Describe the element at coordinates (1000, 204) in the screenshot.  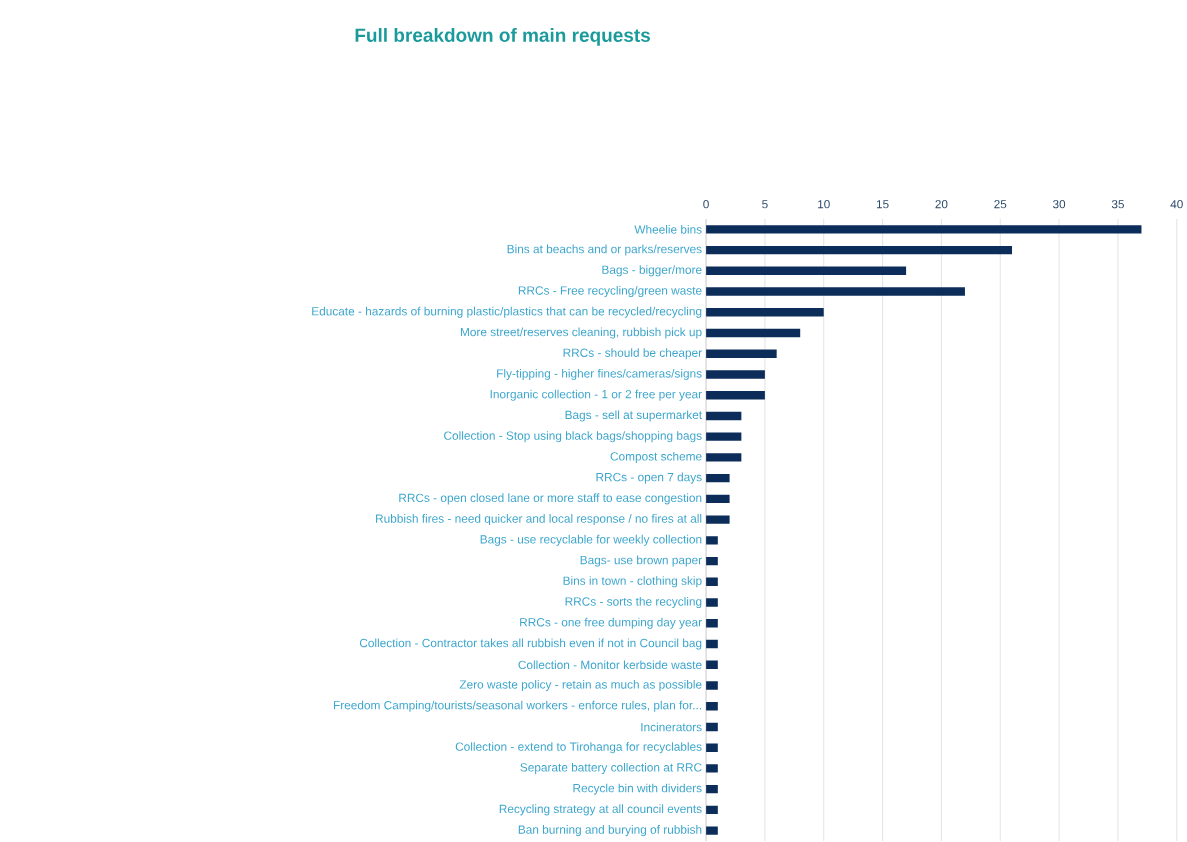
I see `x-tick-label: 25` at that location.